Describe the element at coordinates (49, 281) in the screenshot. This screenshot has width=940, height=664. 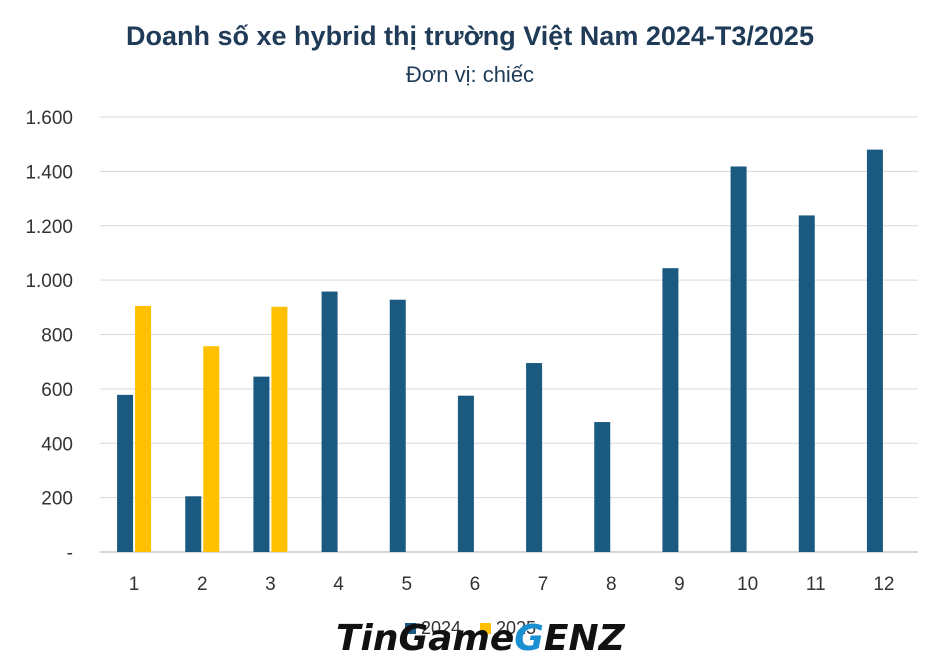
I see `y-tick-label: 1.000` at that location.